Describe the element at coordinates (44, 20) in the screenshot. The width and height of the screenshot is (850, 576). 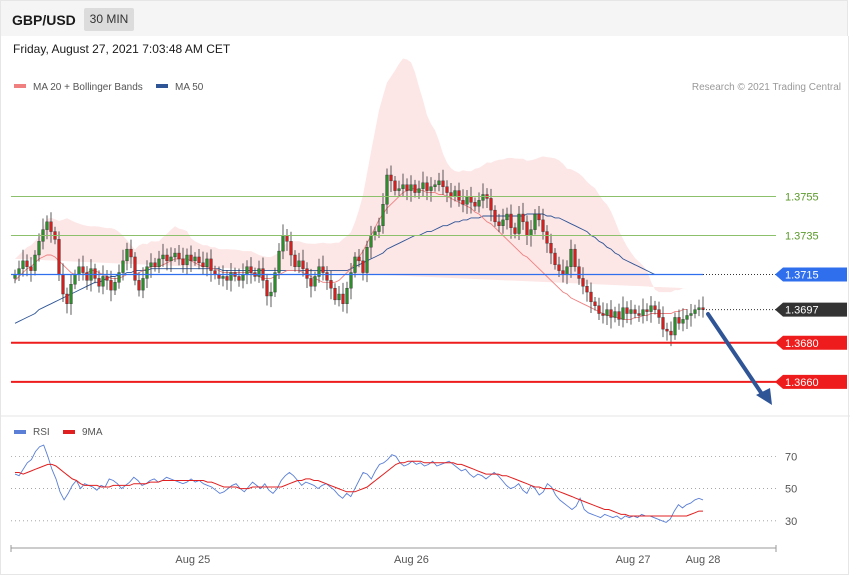
I see `currency-pair-title: GBP/USD` at that location.